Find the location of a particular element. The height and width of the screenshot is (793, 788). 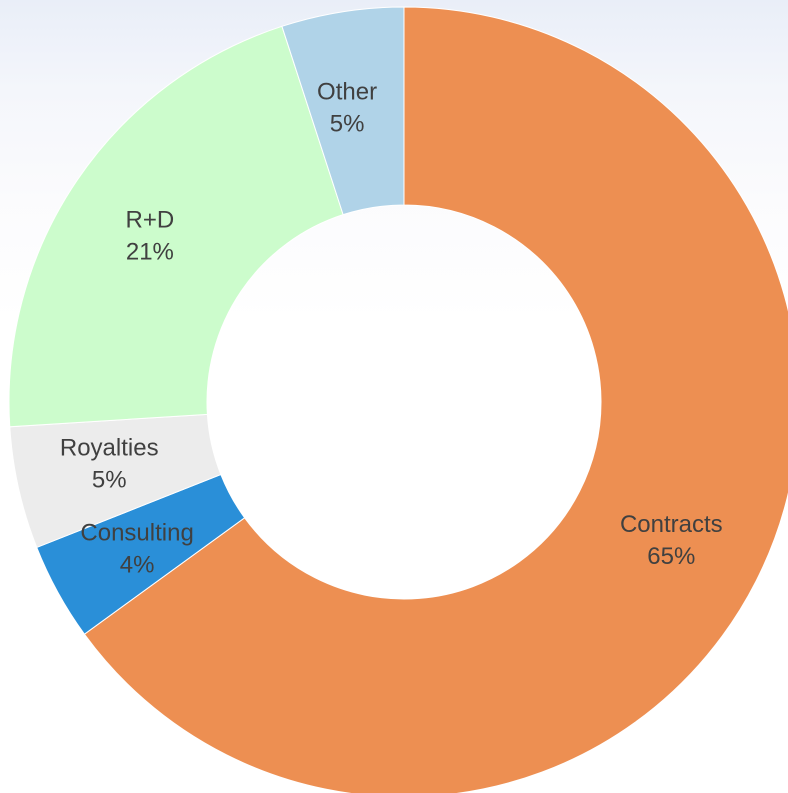

slice-label-consulting: Consulting 4% is located at coordinates (136, 549).